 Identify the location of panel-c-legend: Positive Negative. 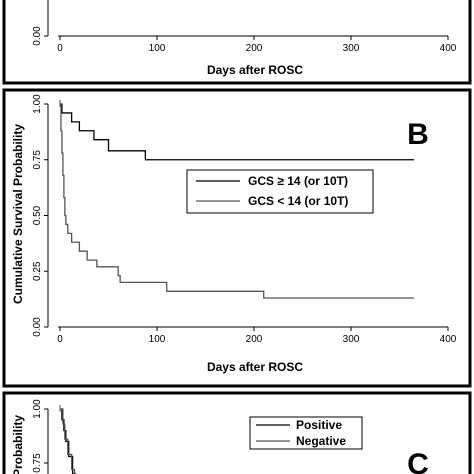
(306, 433).